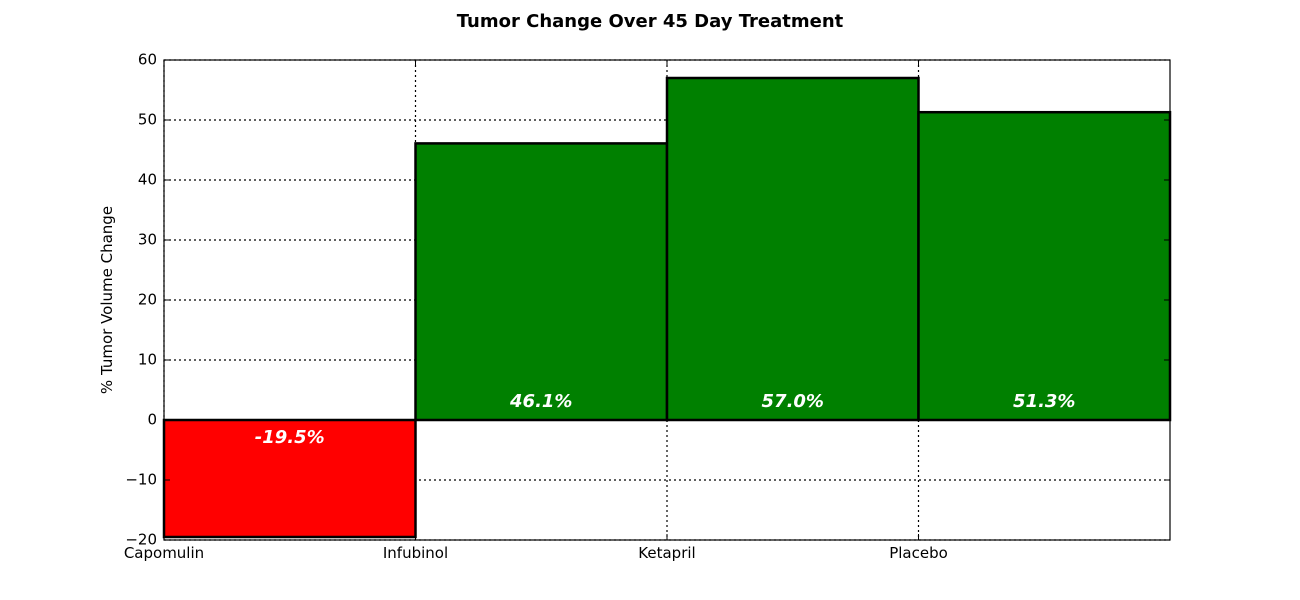 Image resolution: width=1300 pixels, height=600 pixels. I want to click on bar-data-label: 46.1%, so click(540, 401).